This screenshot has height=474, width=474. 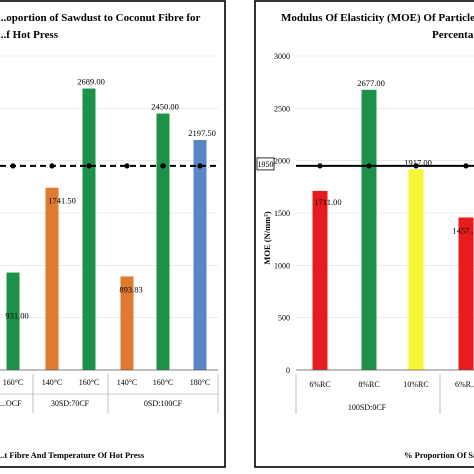 I want to click on right-y-tick-label: 2500, so click(x=282, y=108).